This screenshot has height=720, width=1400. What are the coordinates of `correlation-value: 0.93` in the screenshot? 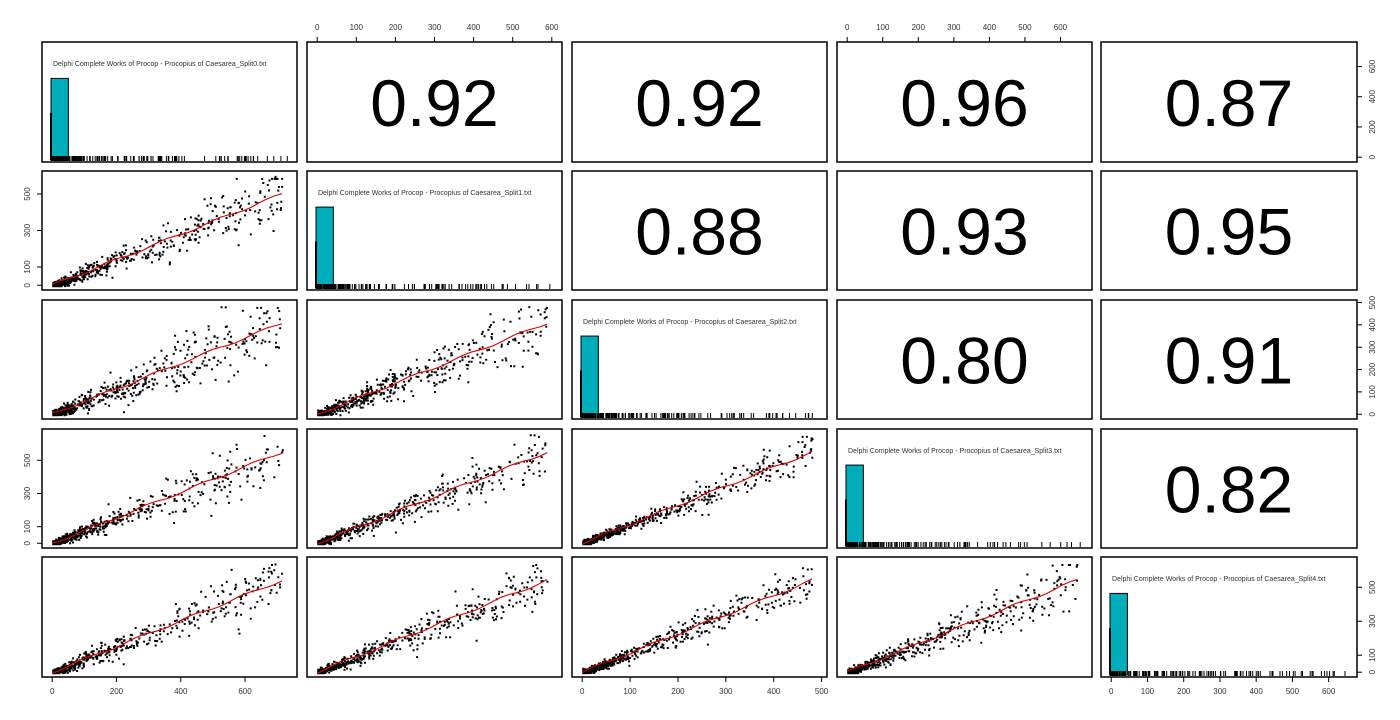 It's located at (964, 232).